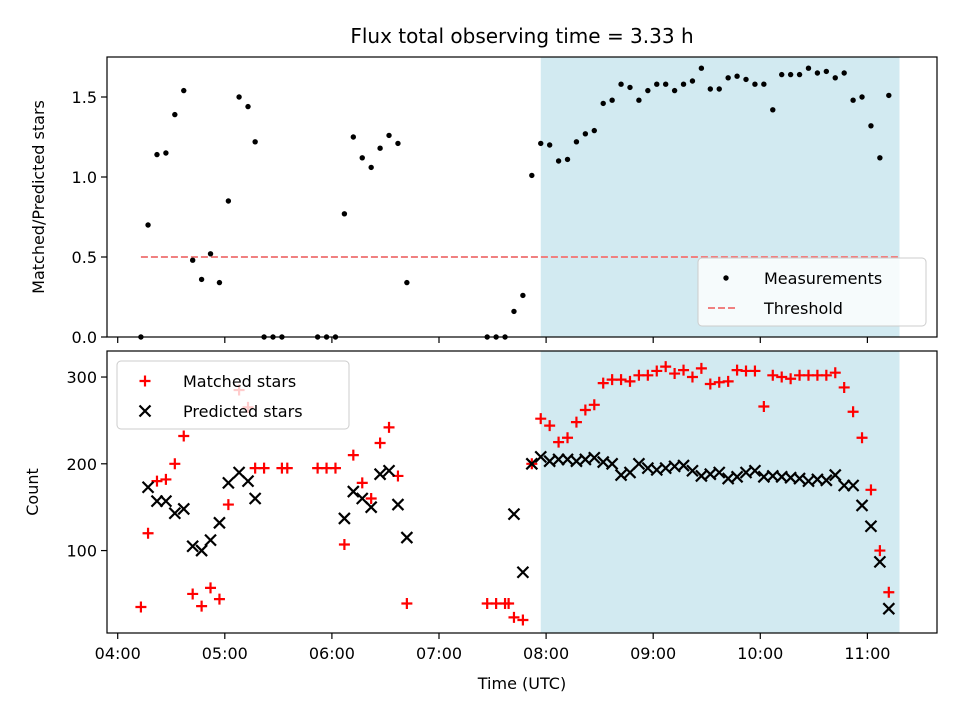 The height and width of the screenshot is (720, 960). What do you see at coordinates (862, 438) in the screenshot?
I see `matched-point-71-glyph` at bounding box center [862, 438].